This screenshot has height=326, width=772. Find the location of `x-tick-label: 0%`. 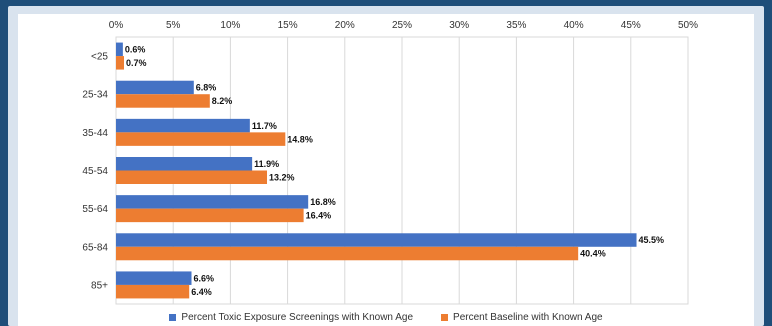

x-tick-label: 0% is located at coordinates (116, 25).